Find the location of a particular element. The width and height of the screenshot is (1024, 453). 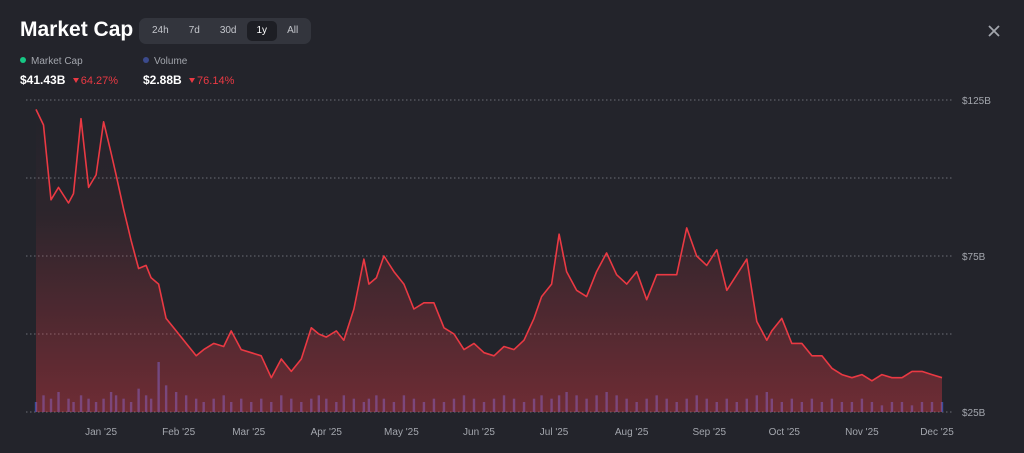

x-tick-label: Jun '25 is located at coordinates (479, 432).